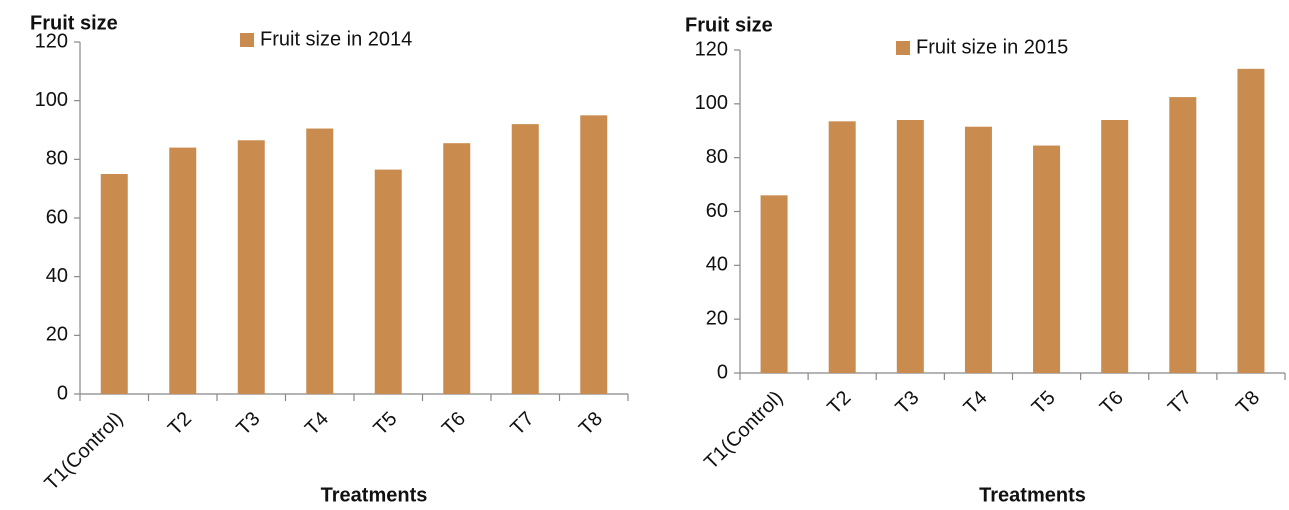 The height and width of the screenshot is (510, 1289). What do you see at coordinates (336, 39) in the screenshot?
I see `legend-label: Fruit size in 2014` at bounding box center [336, 39].